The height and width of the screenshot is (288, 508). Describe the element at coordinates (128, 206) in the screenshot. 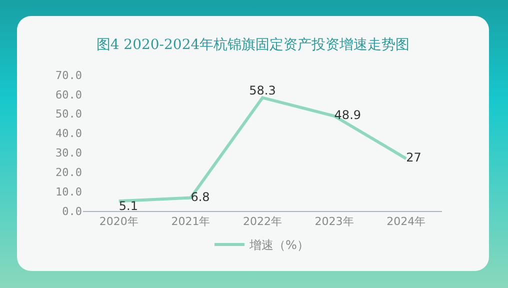

I see `data-label: 5.1` at that location.